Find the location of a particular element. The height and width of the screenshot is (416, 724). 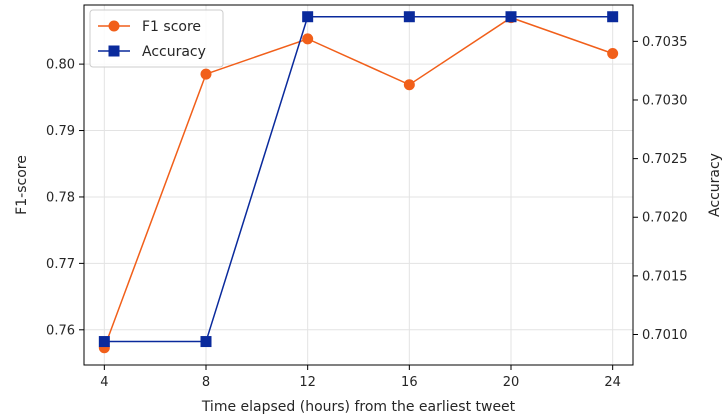

legend-box is located at coordinates (156, 38).